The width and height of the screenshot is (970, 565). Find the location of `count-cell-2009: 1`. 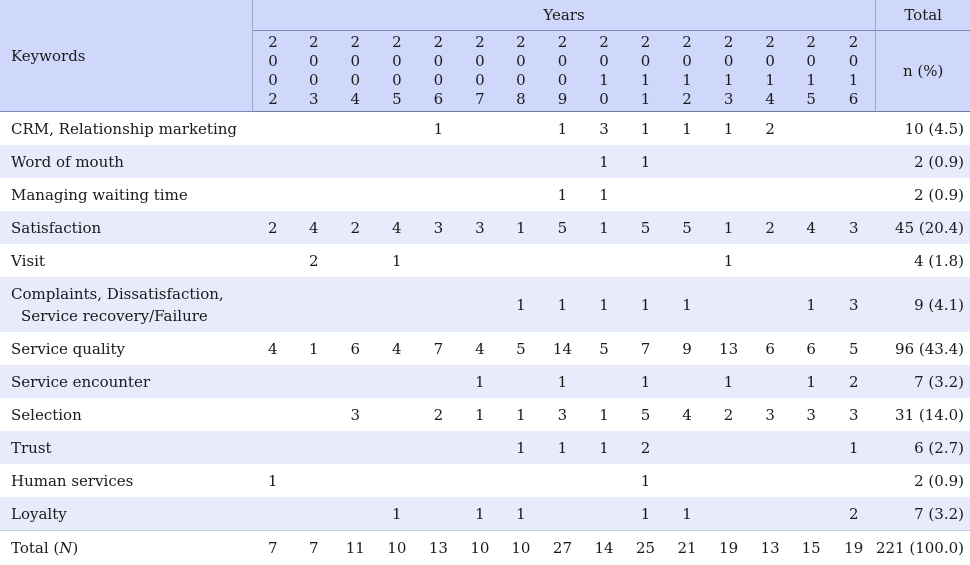

count-cell-2009: 1 is located at coordinates (562, 128).